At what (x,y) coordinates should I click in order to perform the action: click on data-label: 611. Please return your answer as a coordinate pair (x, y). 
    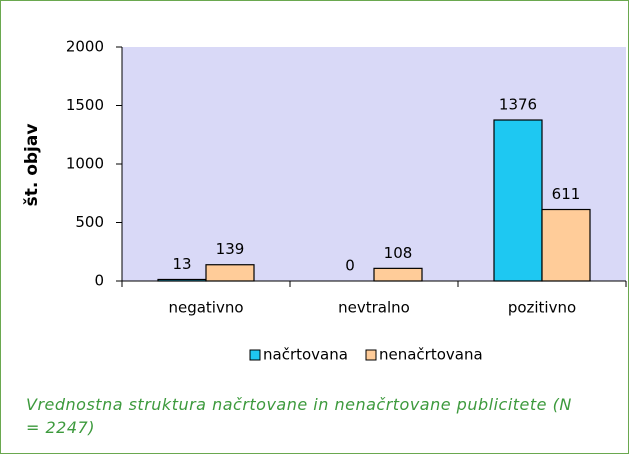
    Looking at the image, I should click on (566, 194).